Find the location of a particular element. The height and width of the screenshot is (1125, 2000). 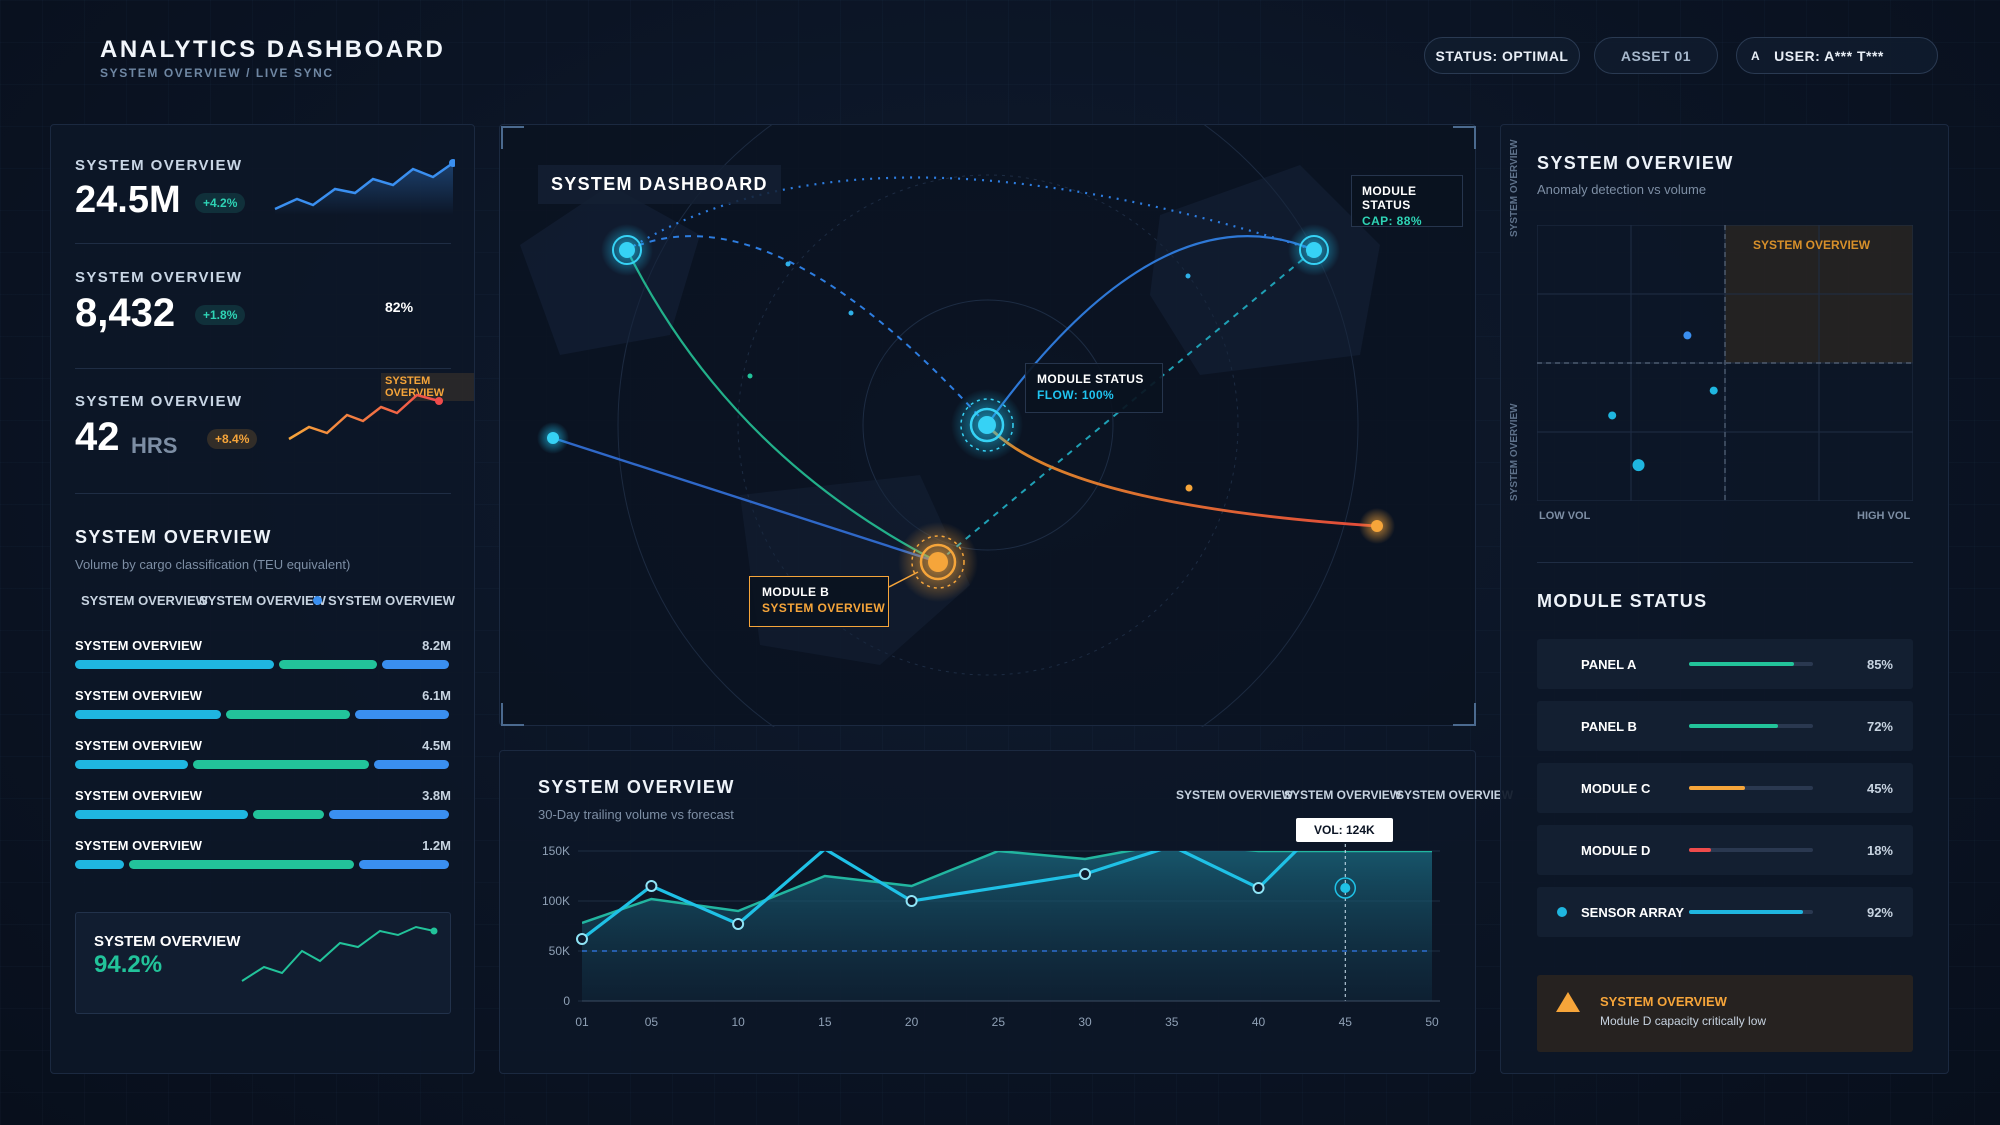

kpi-2-gauge-value: 82% is located at coordinates (399, 307).